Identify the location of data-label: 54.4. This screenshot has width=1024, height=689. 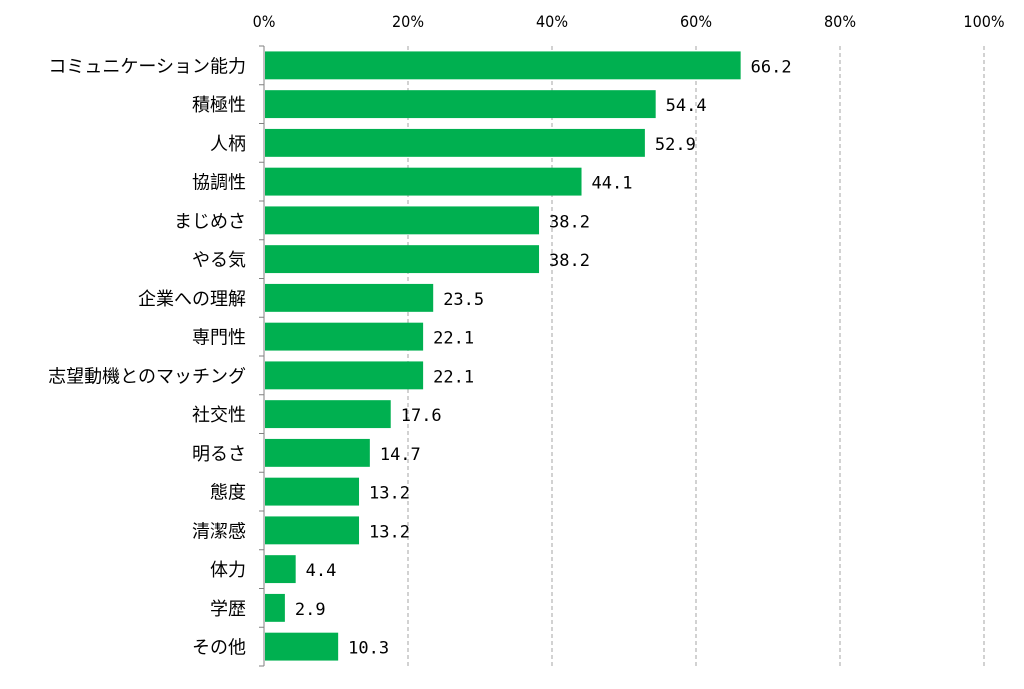
(686, 106).